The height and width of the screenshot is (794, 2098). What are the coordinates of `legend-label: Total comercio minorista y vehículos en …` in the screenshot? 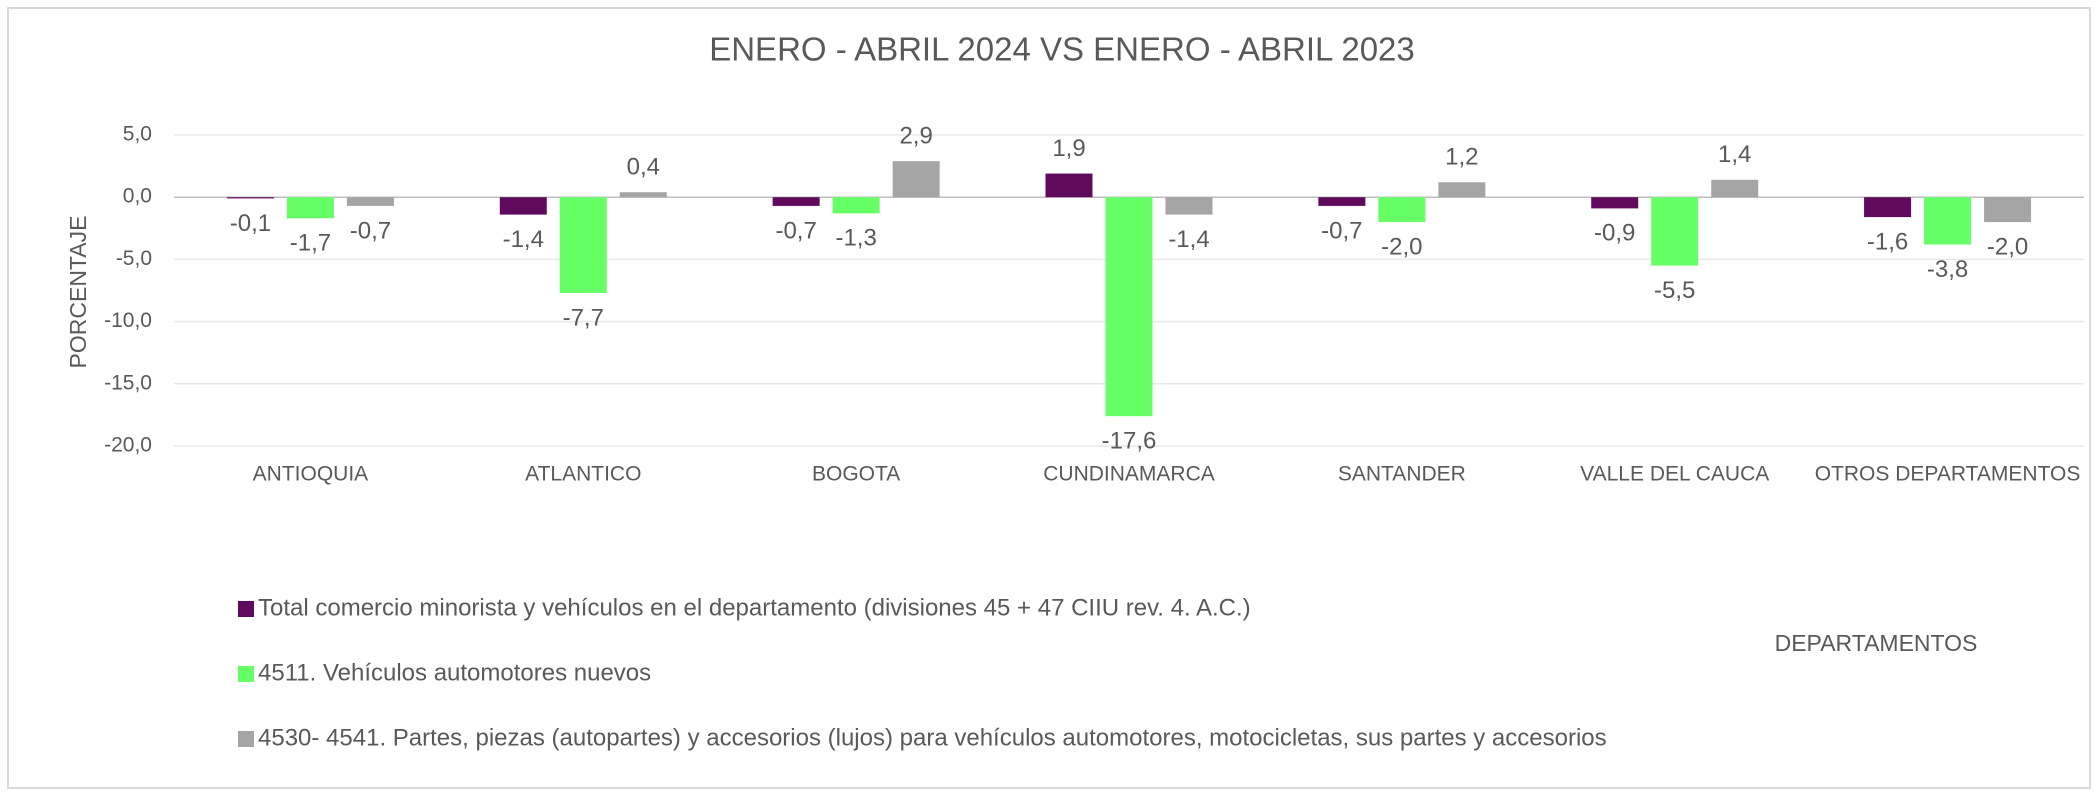 It's located at (754, 607).